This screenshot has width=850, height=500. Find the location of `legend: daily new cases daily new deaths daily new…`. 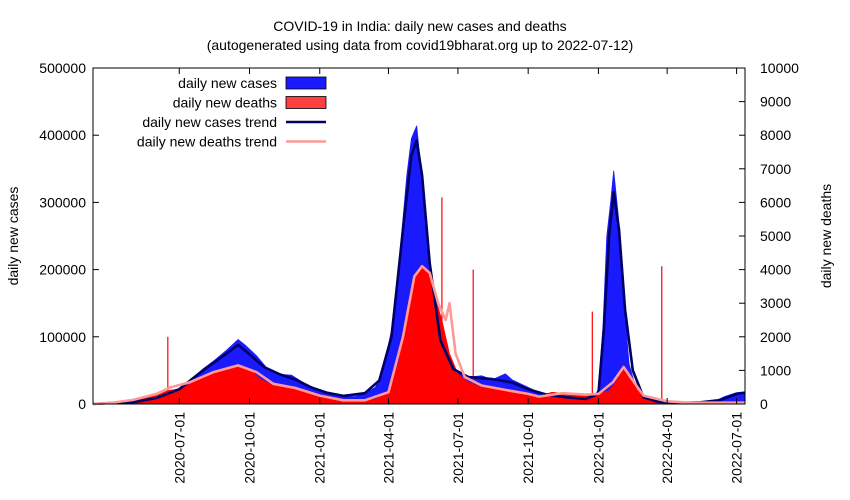

legend: daily new cases daily new deaths daily new… is located at coordinates (232, 112).